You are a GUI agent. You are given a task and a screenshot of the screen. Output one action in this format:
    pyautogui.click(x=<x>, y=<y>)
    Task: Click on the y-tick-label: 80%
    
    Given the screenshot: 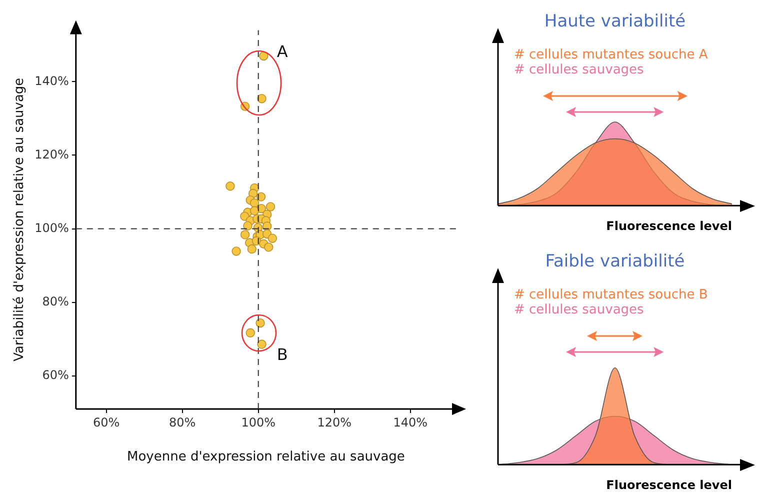 What is the action you would take?
    pyautogui.click(x=55, y=301)
    